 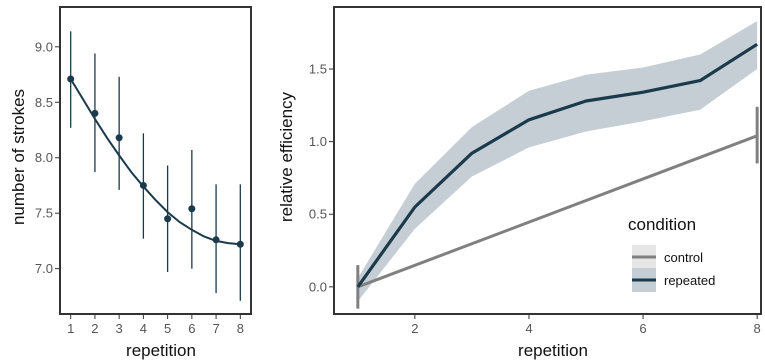 What do you see at coordinates (683, 257) in the screenshot?
I see `legend-label-control: control` at bounding box center [683, 257].